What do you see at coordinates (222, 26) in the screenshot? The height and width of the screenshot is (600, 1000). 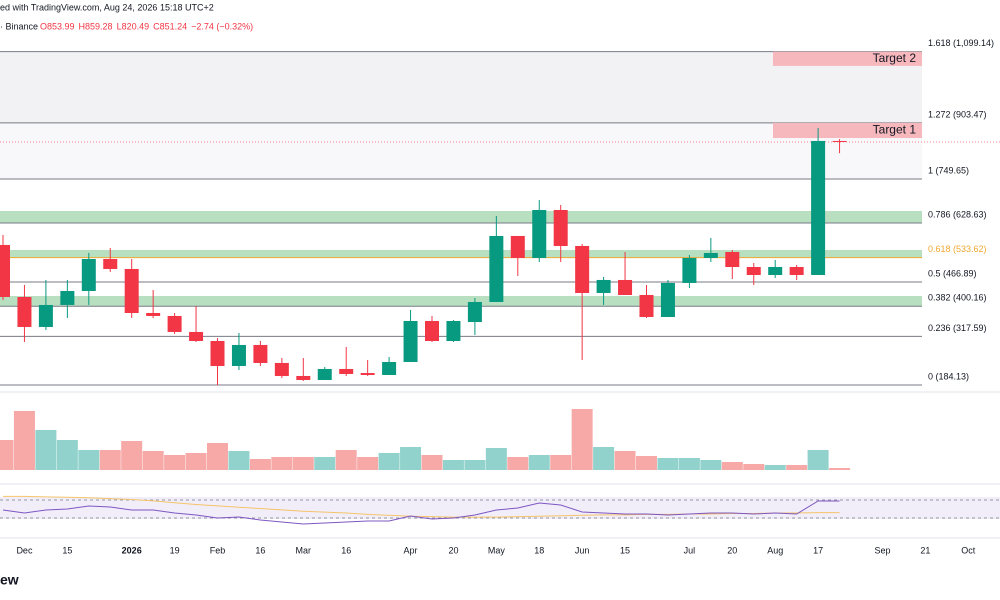 I see `ohlc-label: −2.74 (−0.32%)` at bounding box center [222, 26].